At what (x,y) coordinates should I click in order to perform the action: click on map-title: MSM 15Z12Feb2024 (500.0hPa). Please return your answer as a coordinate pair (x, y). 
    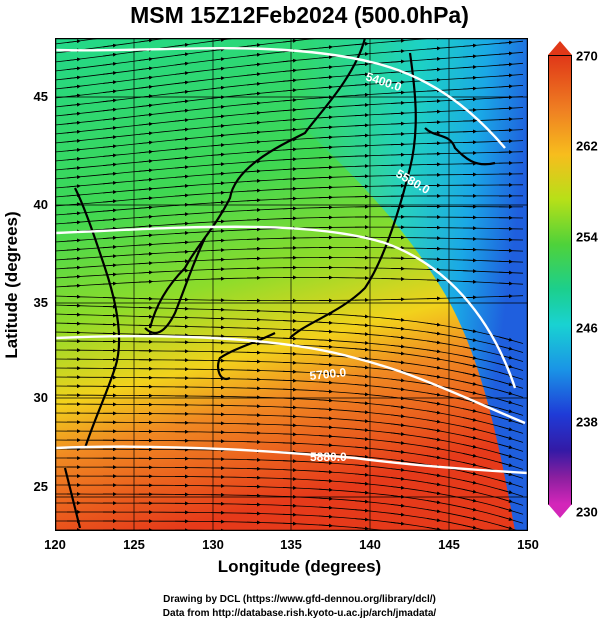
    Looking at the image, I should click on (299, 15).